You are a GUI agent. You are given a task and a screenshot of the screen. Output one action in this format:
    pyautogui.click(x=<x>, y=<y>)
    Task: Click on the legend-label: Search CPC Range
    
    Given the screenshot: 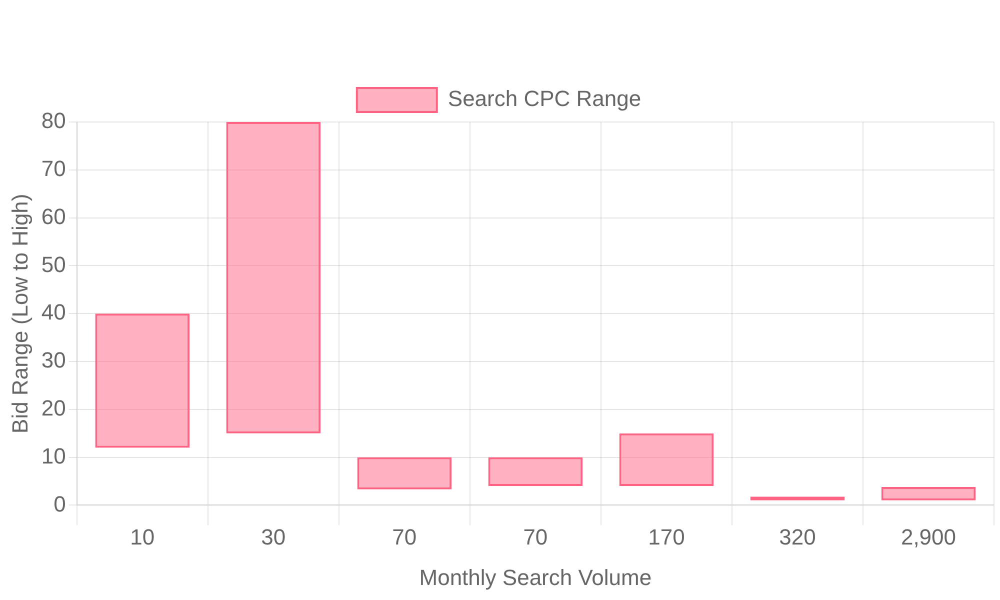 What is the action you would take?
    pyautogui.click(x=545, y=99)
    